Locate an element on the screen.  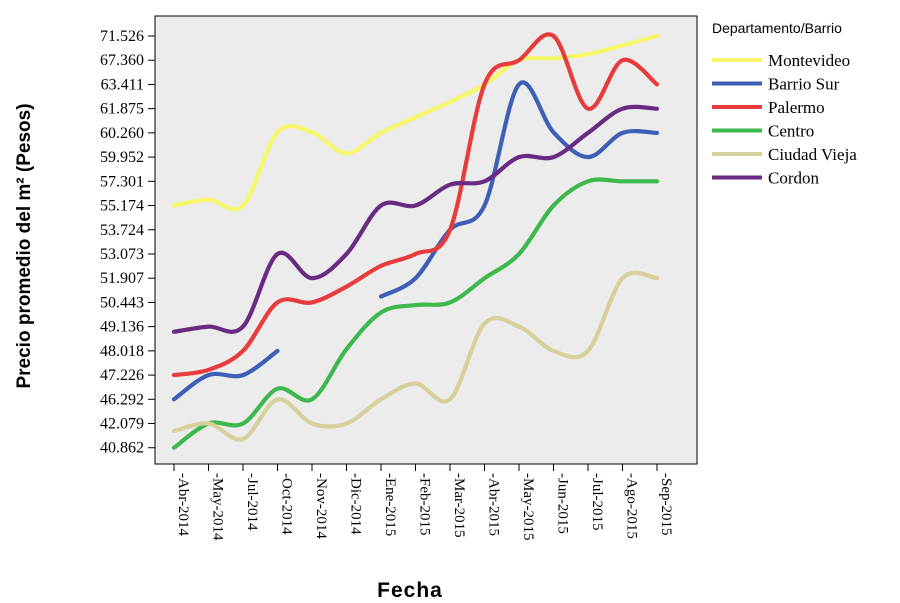
x-tick-label: -Oct-2014 is located at coordinates (287, 504).